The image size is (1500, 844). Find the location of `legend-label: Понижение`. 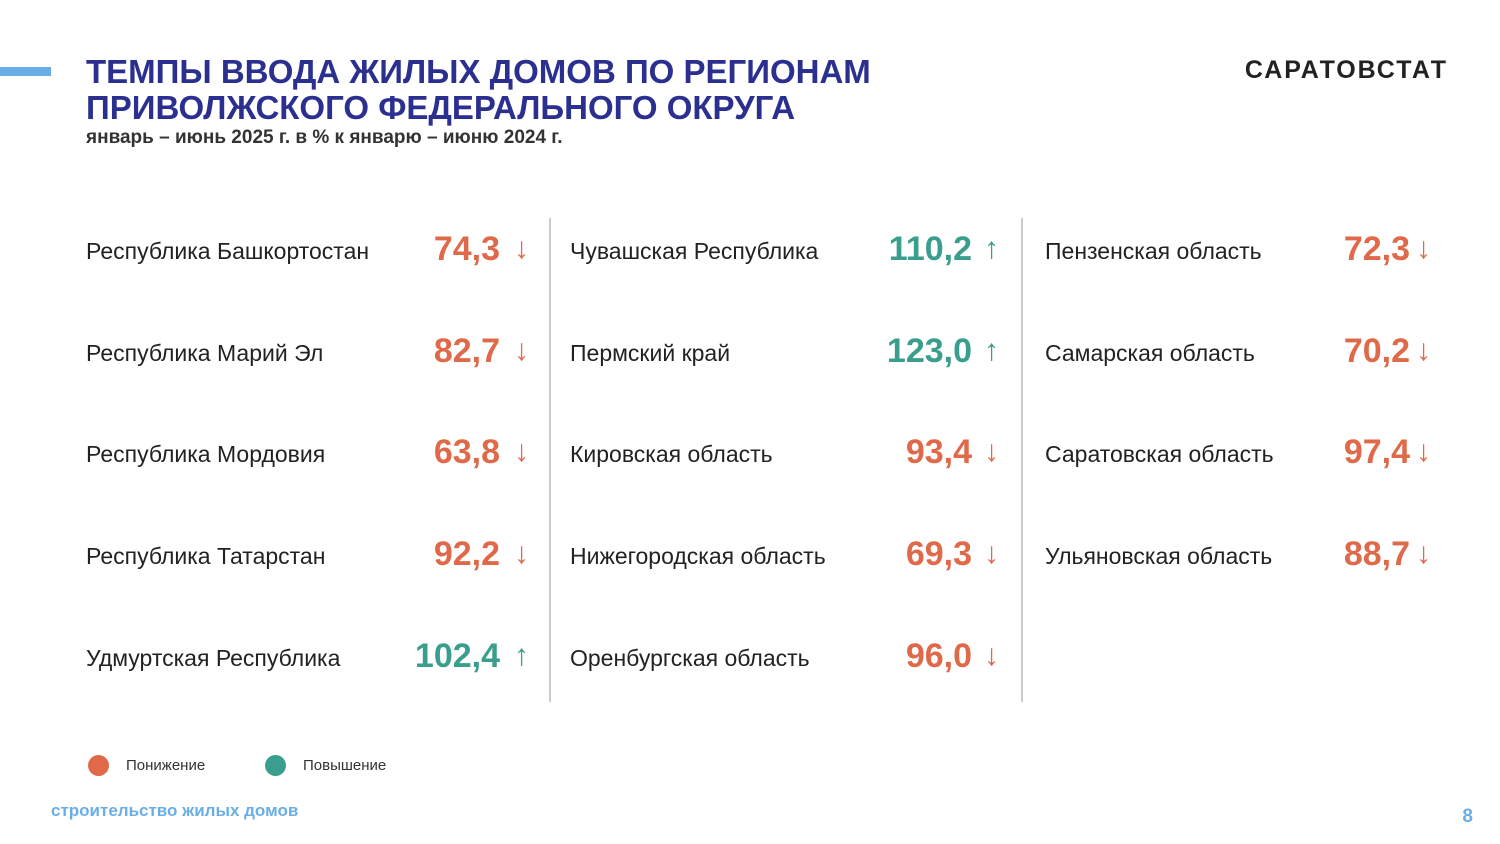

legend-label: Понижение is located at coordinates (166, 765).